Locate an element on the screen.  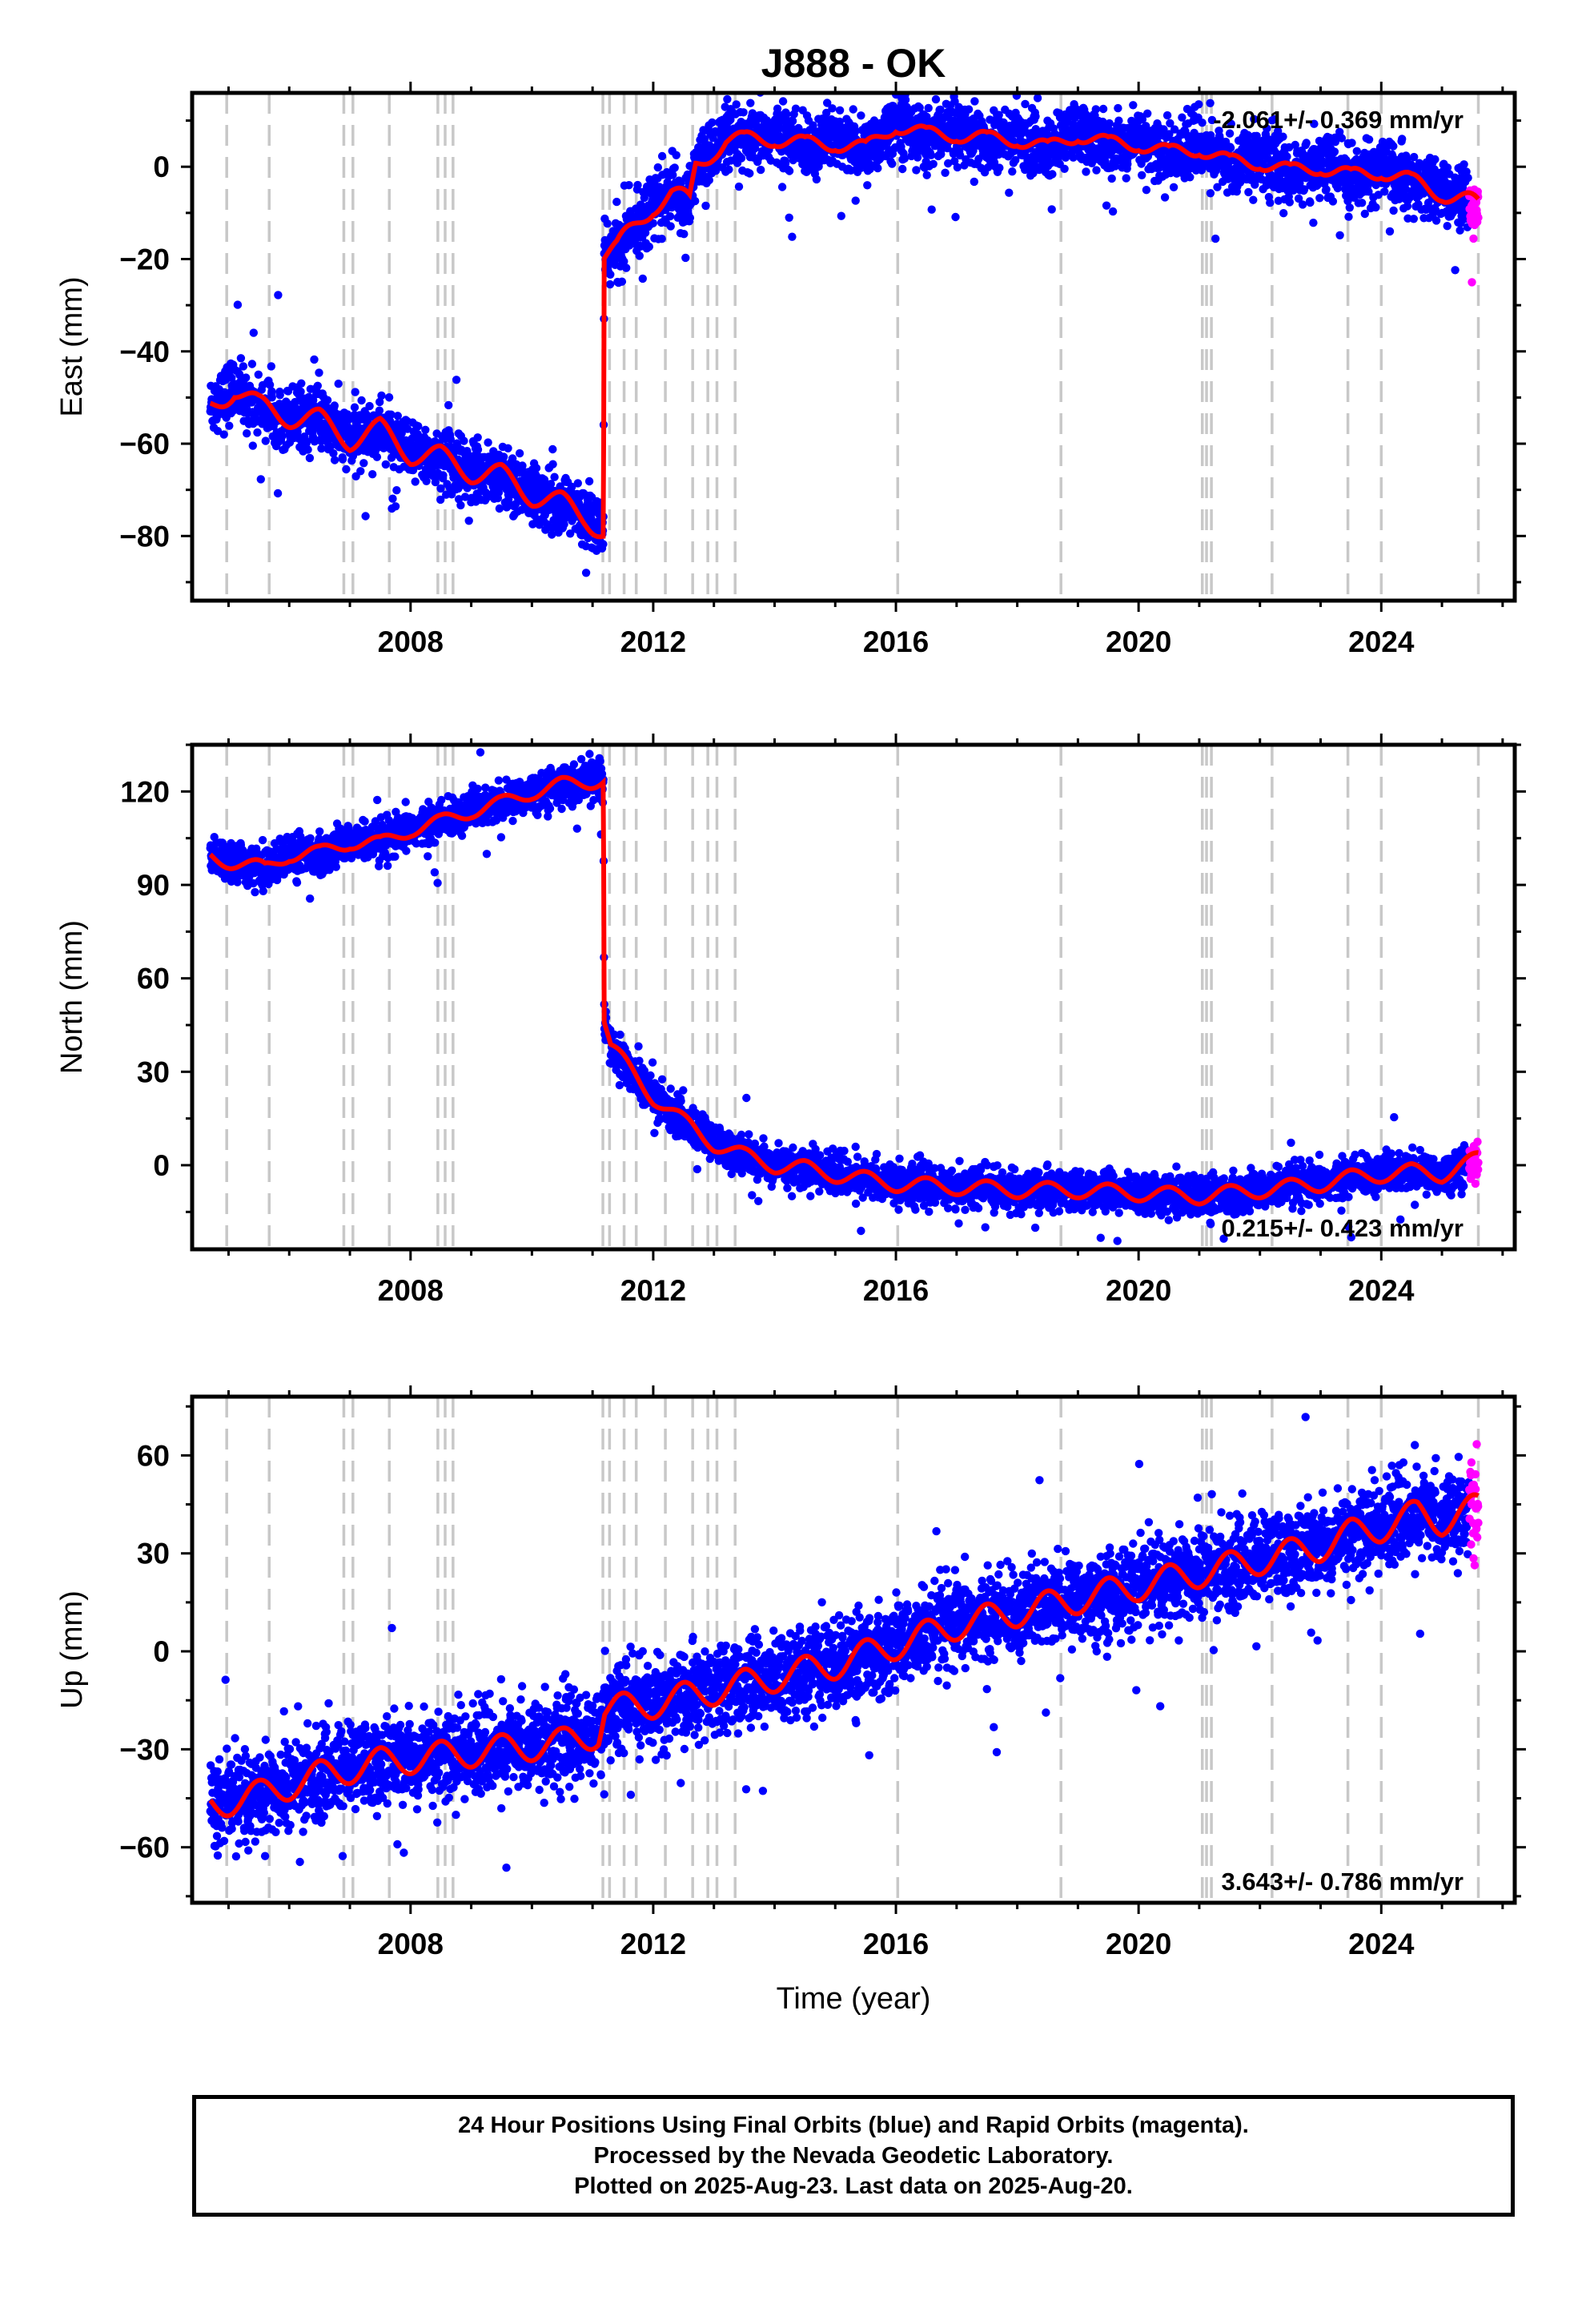
rapid-orbit-point is located at coordinates (1472, 282).